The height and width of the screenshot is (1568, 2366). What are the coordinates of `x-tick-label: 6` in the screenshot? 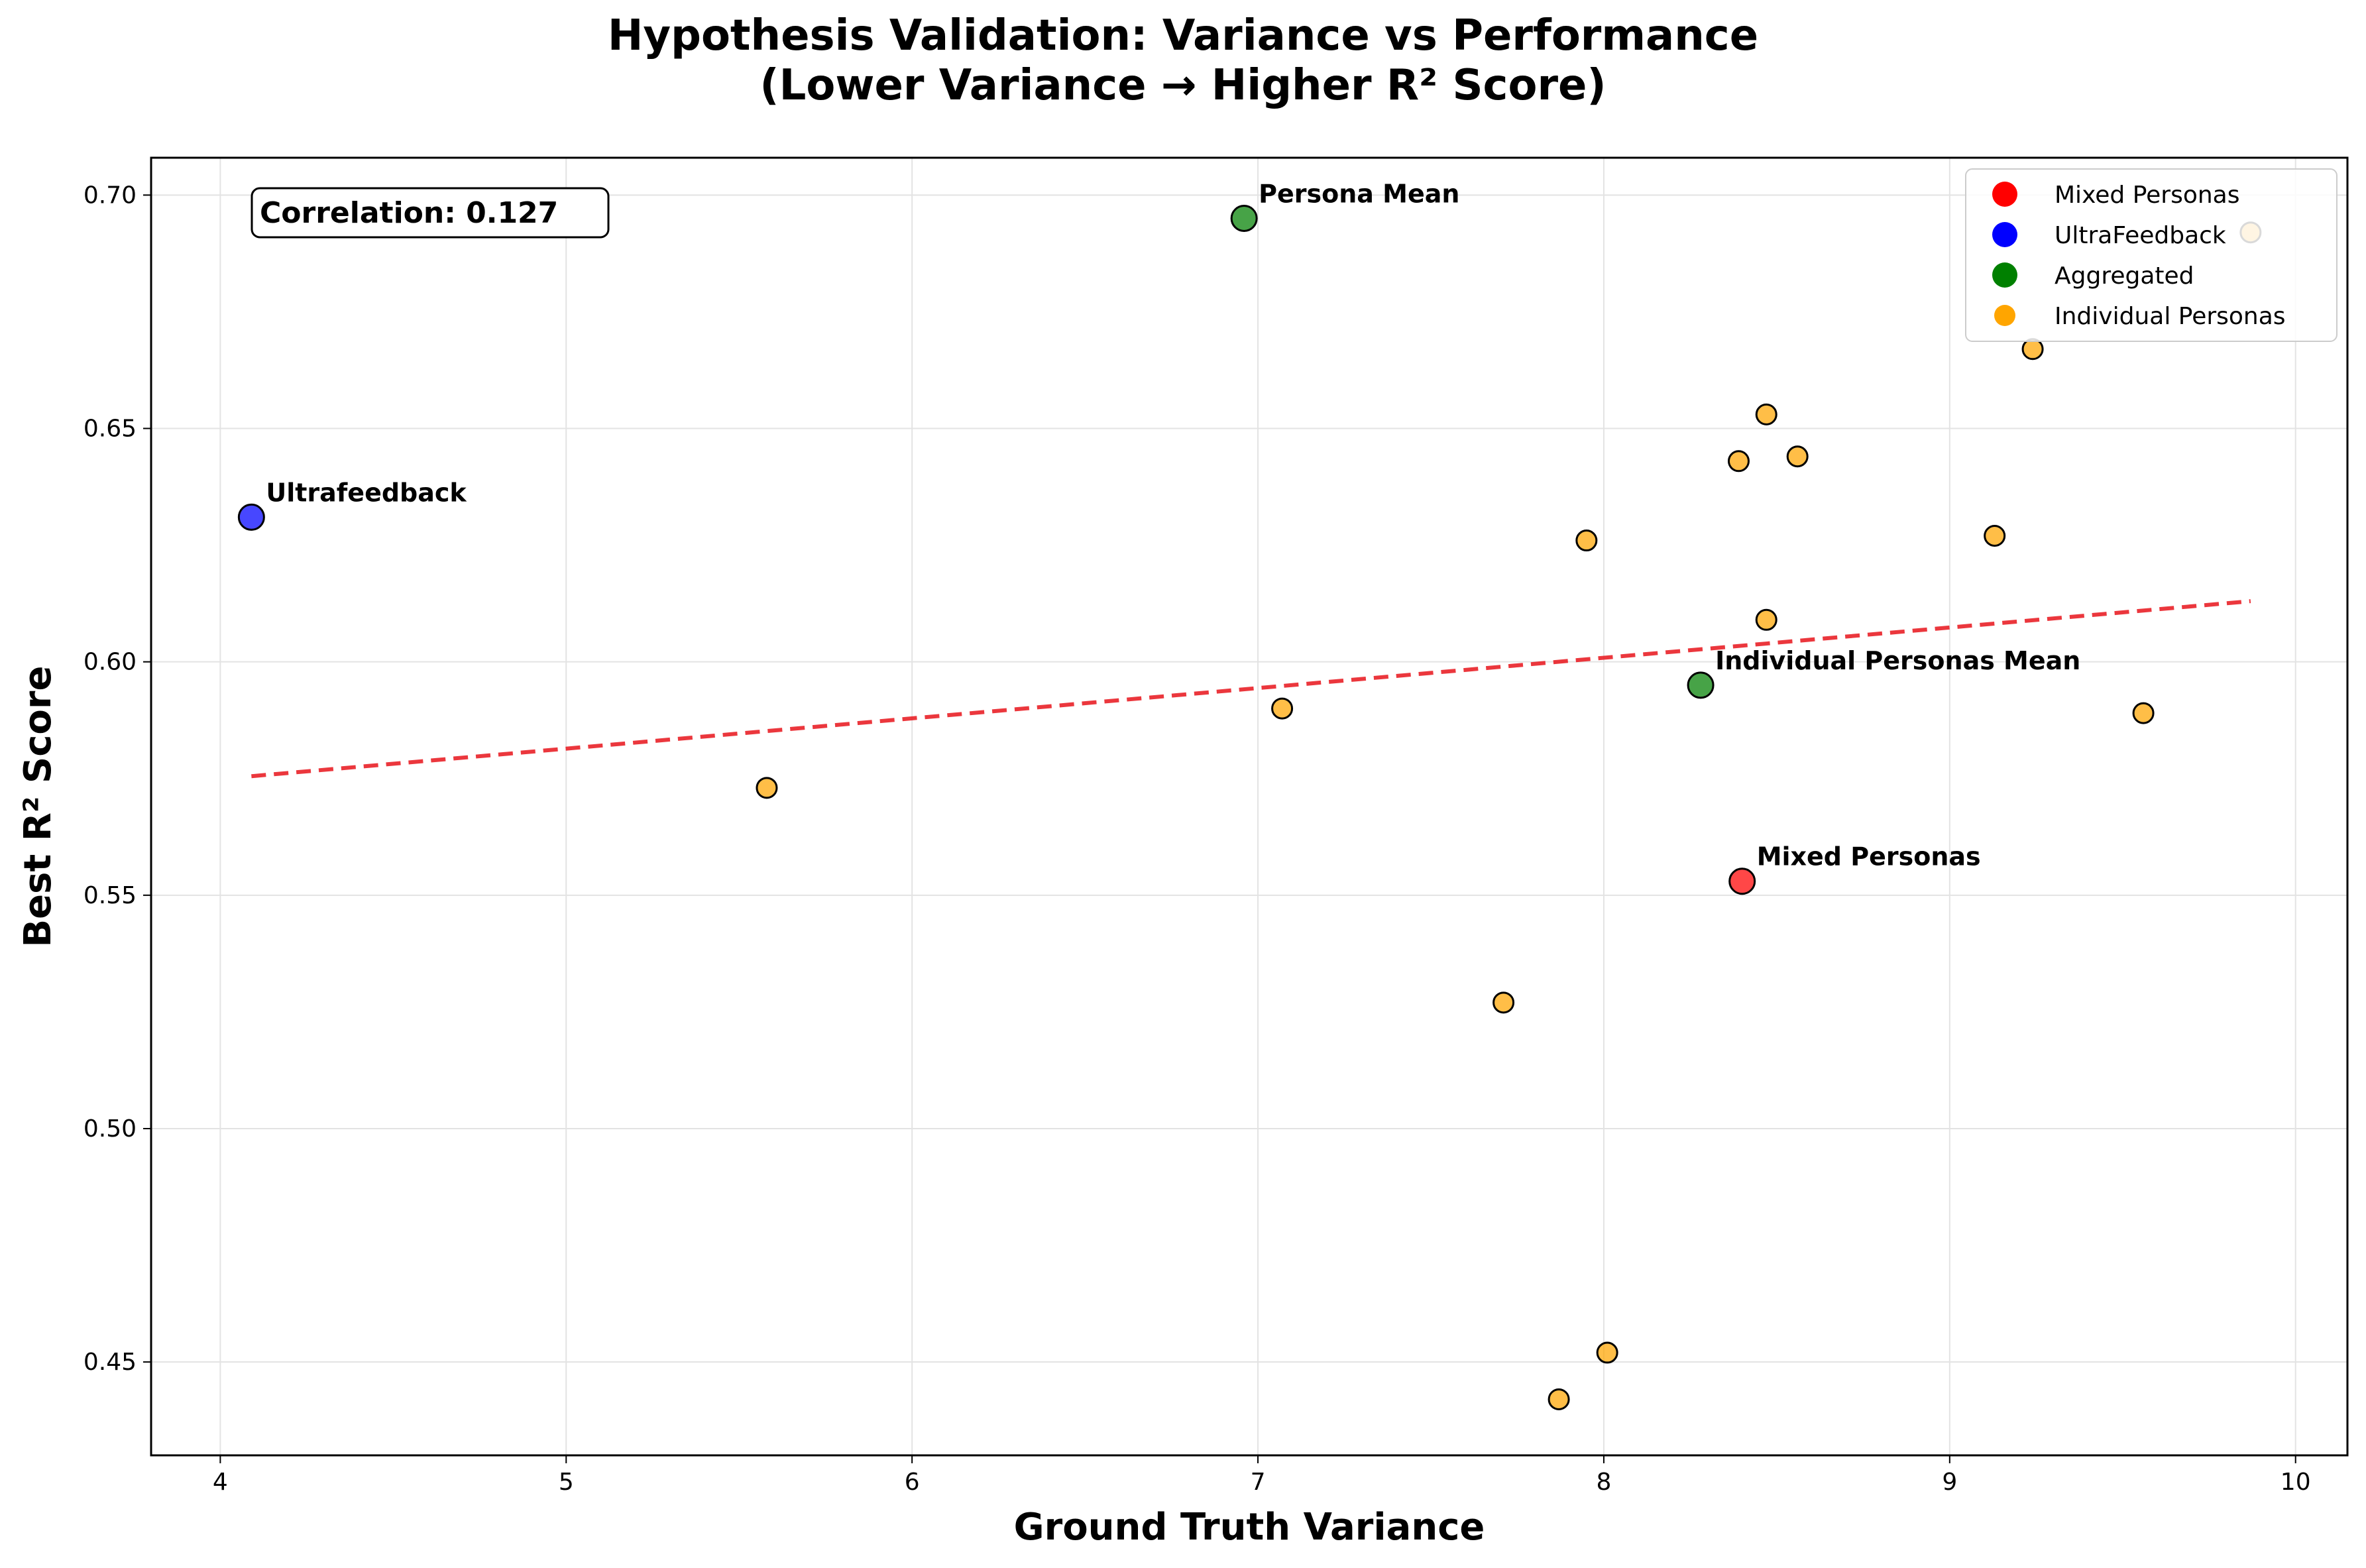 It's located at (912, 1482).